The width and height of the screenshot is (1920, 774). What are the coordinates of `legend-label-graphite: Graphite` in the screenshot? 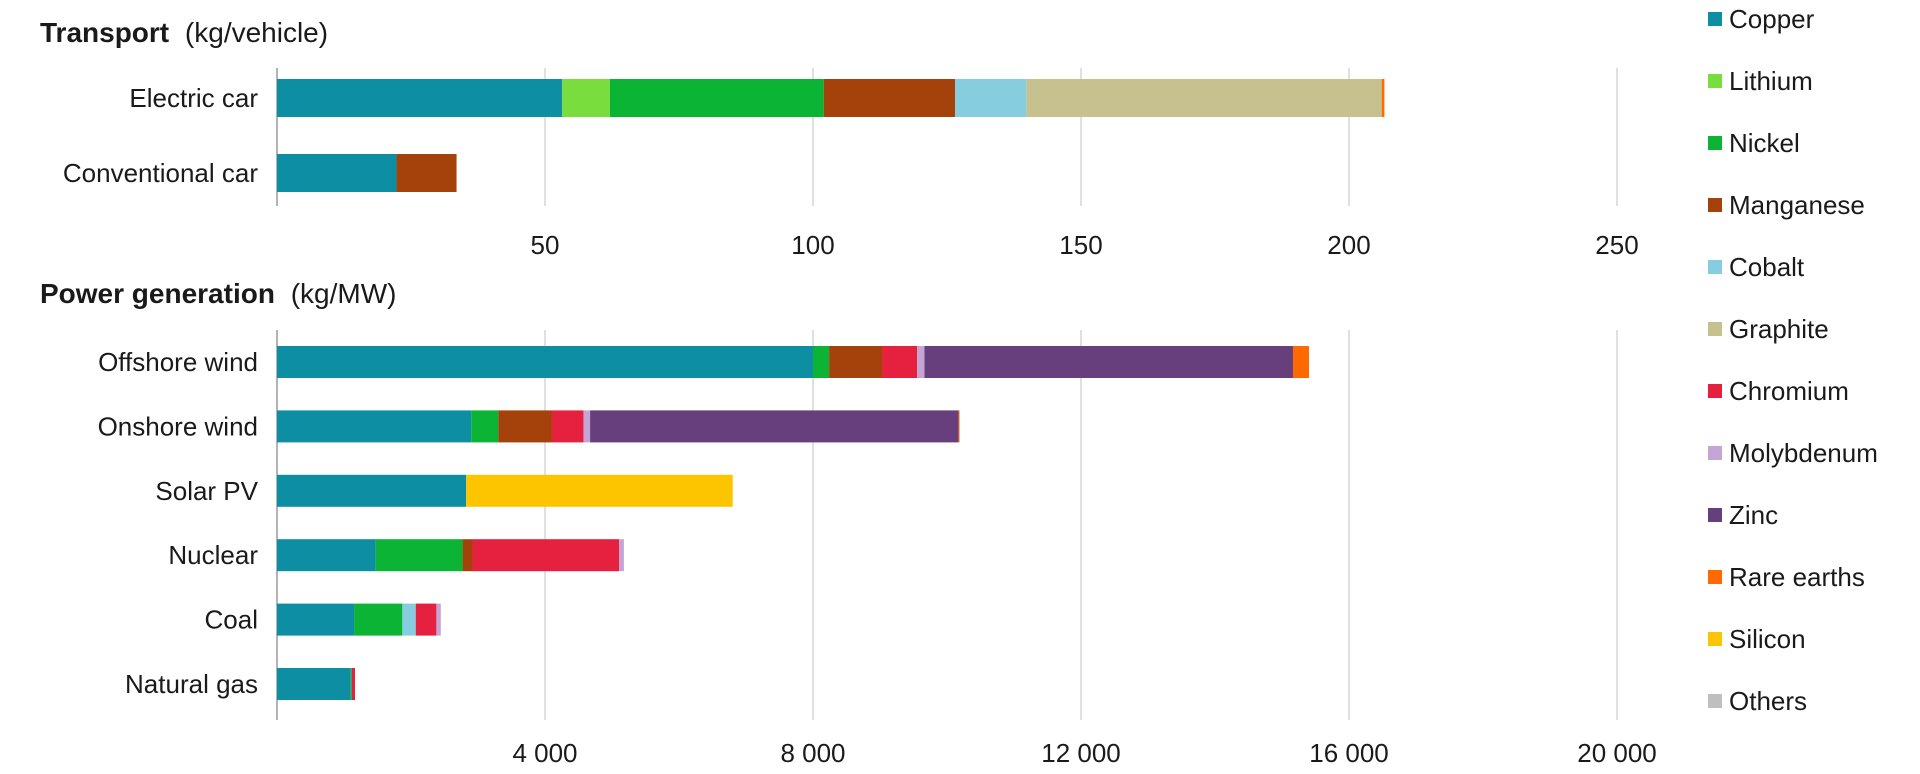 It's located at (1779, 329).